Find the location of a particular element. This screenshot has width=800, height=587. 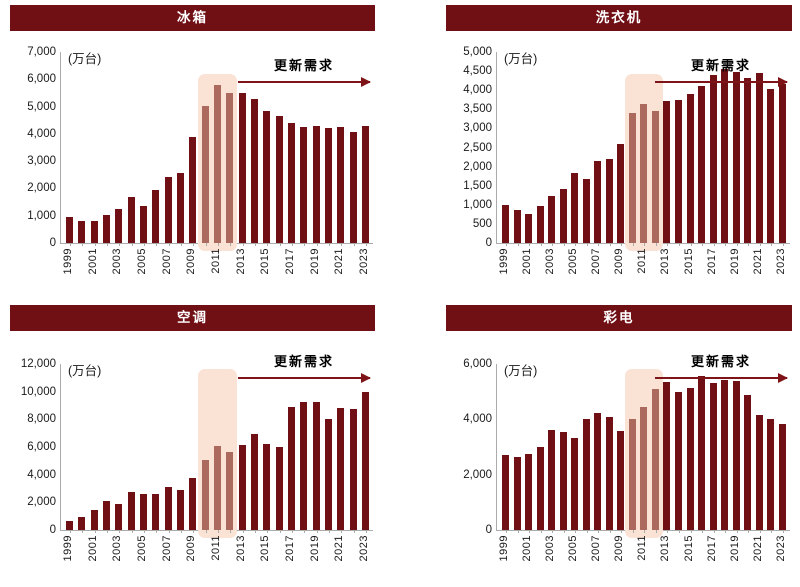

y-tick-label: 4,000 is located at coordinates (41, 133).